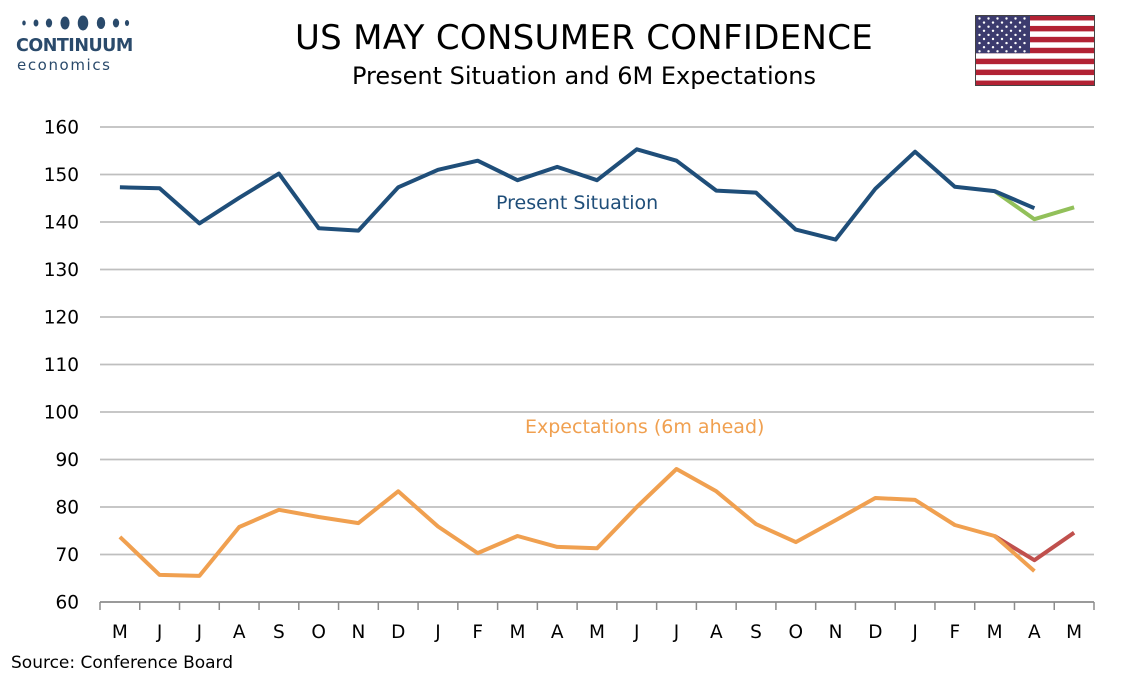  What do you see at coordinates (584, 38) in the screenshot?
I see `chart-title: US MAY CONSUMER CONFIDENCE` at bounding box center [584, 38].